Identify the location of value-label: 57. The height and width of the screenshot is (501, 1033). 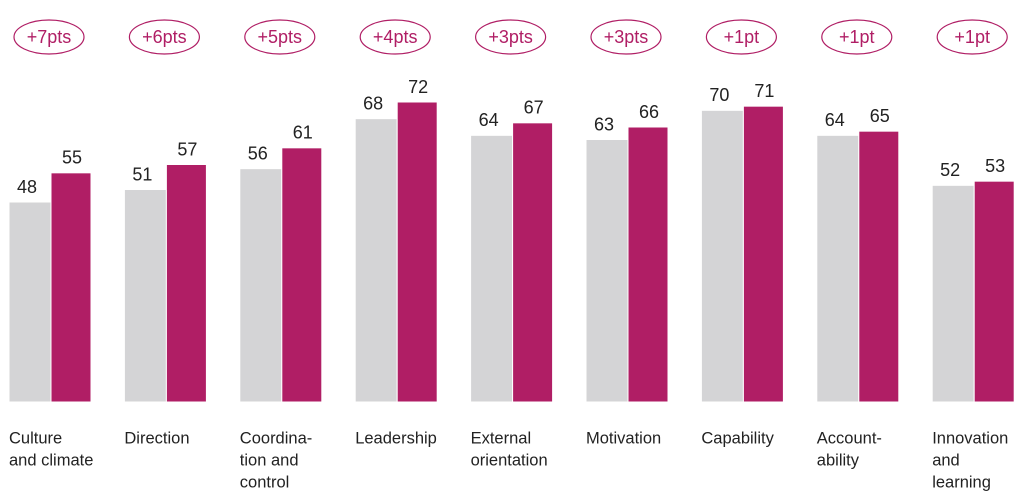
(187, 149).